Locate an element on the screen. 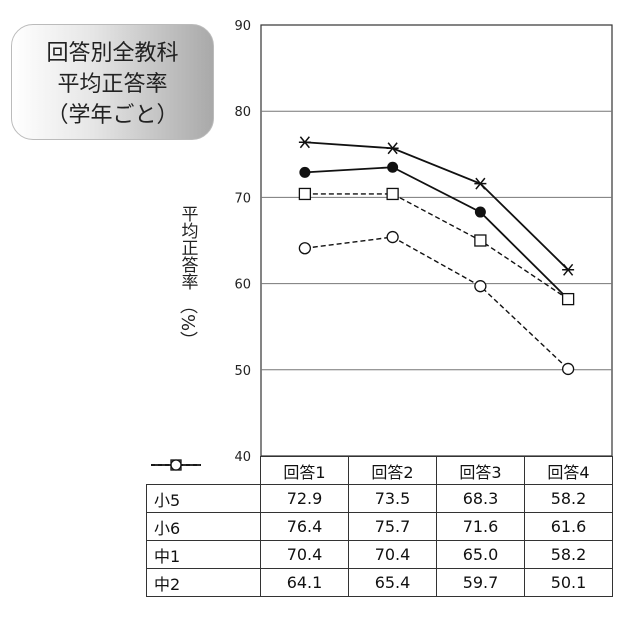 This screenshot has height=626, width=633. legend-symbol-open-circle is located at coordinates (175, 464).